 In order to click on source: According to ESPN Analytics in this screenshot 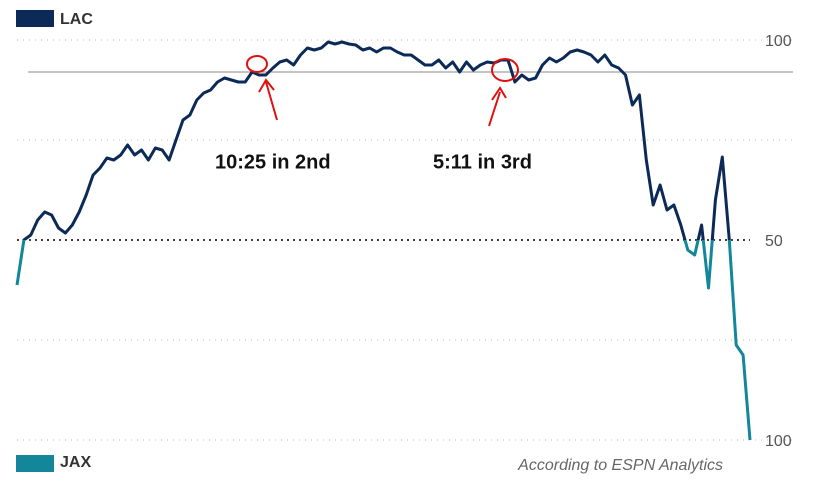, I will do `click(620, 465)`.